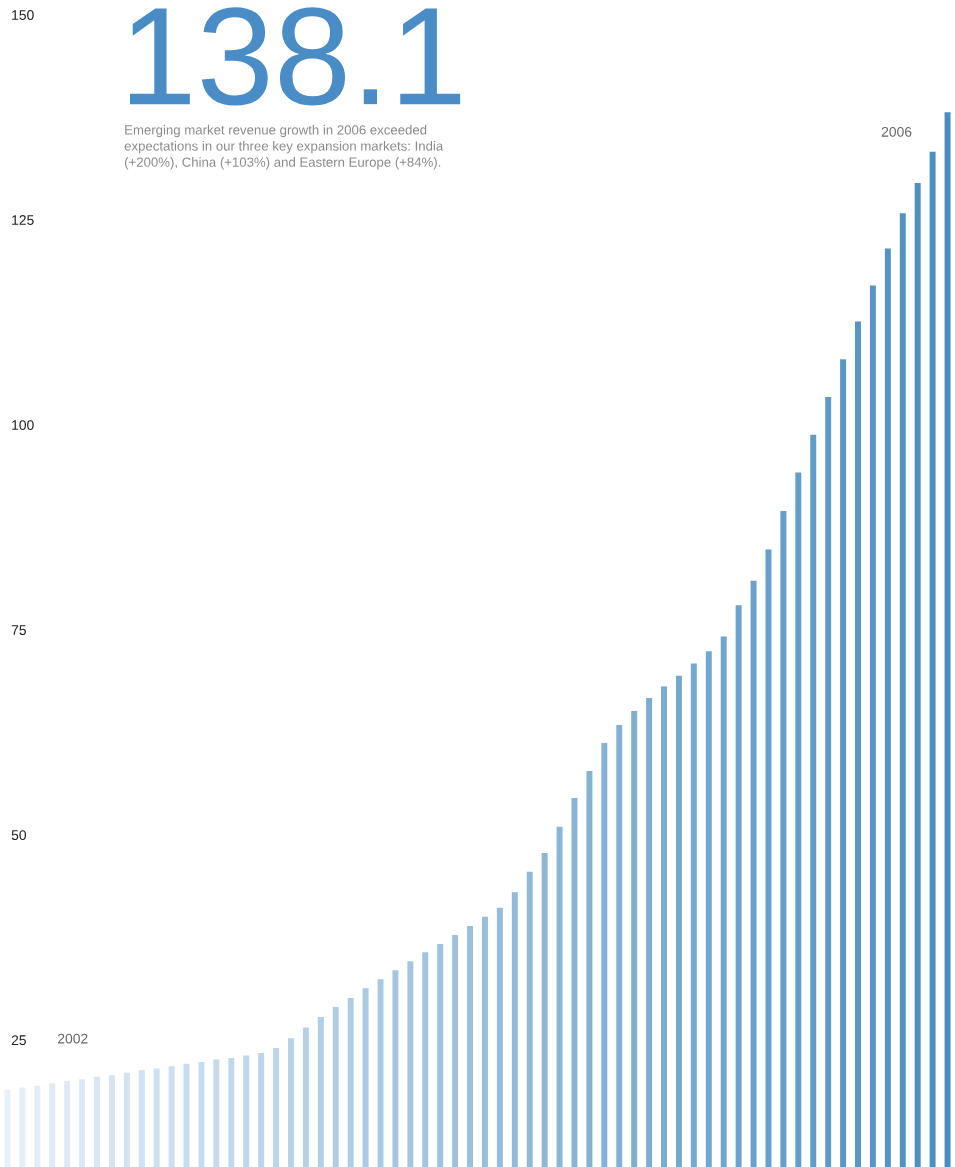 This screenshot has height=1167, width=955. What do you see at coordinates (284, 147) in the screenshot?
I see `text: Emerging market revenue growth in 2006 exceeded expectations in our three key expansion markets: India (+200%), China (+103%) and Eastern Europe (+84%).` at bounding box center [284, 147].